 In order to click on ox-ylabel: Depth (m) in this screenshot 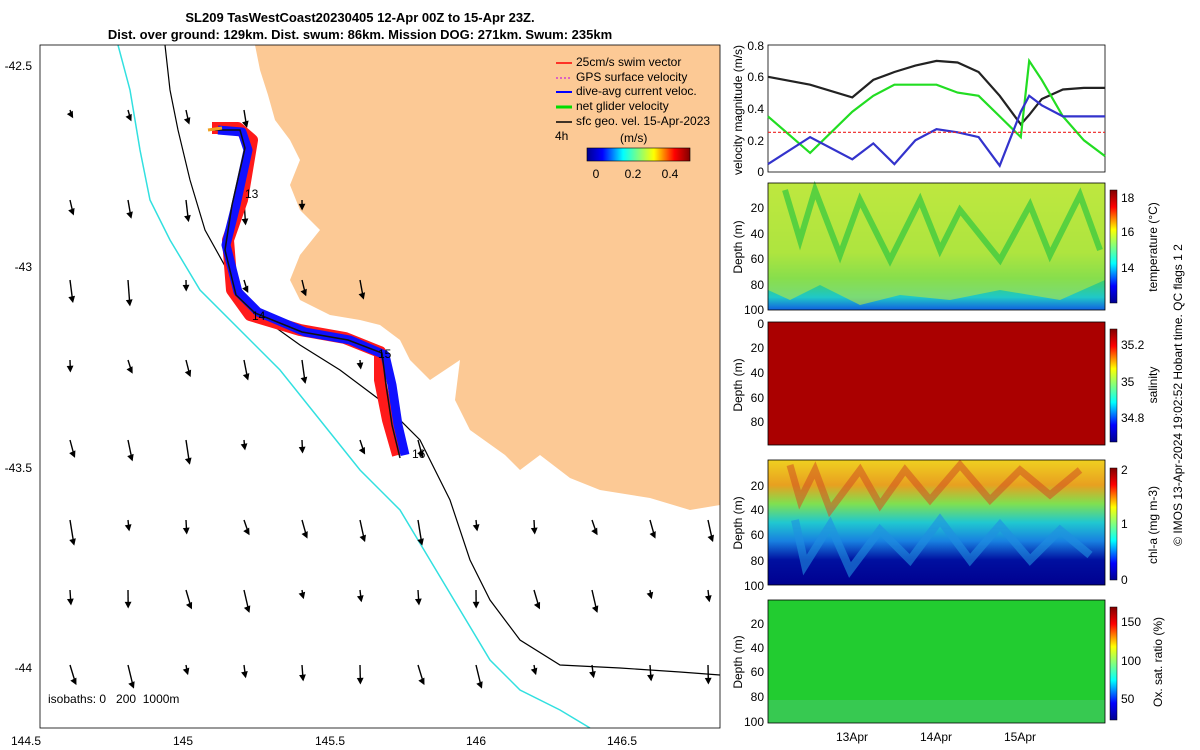, I will do `click(738, 661)`.